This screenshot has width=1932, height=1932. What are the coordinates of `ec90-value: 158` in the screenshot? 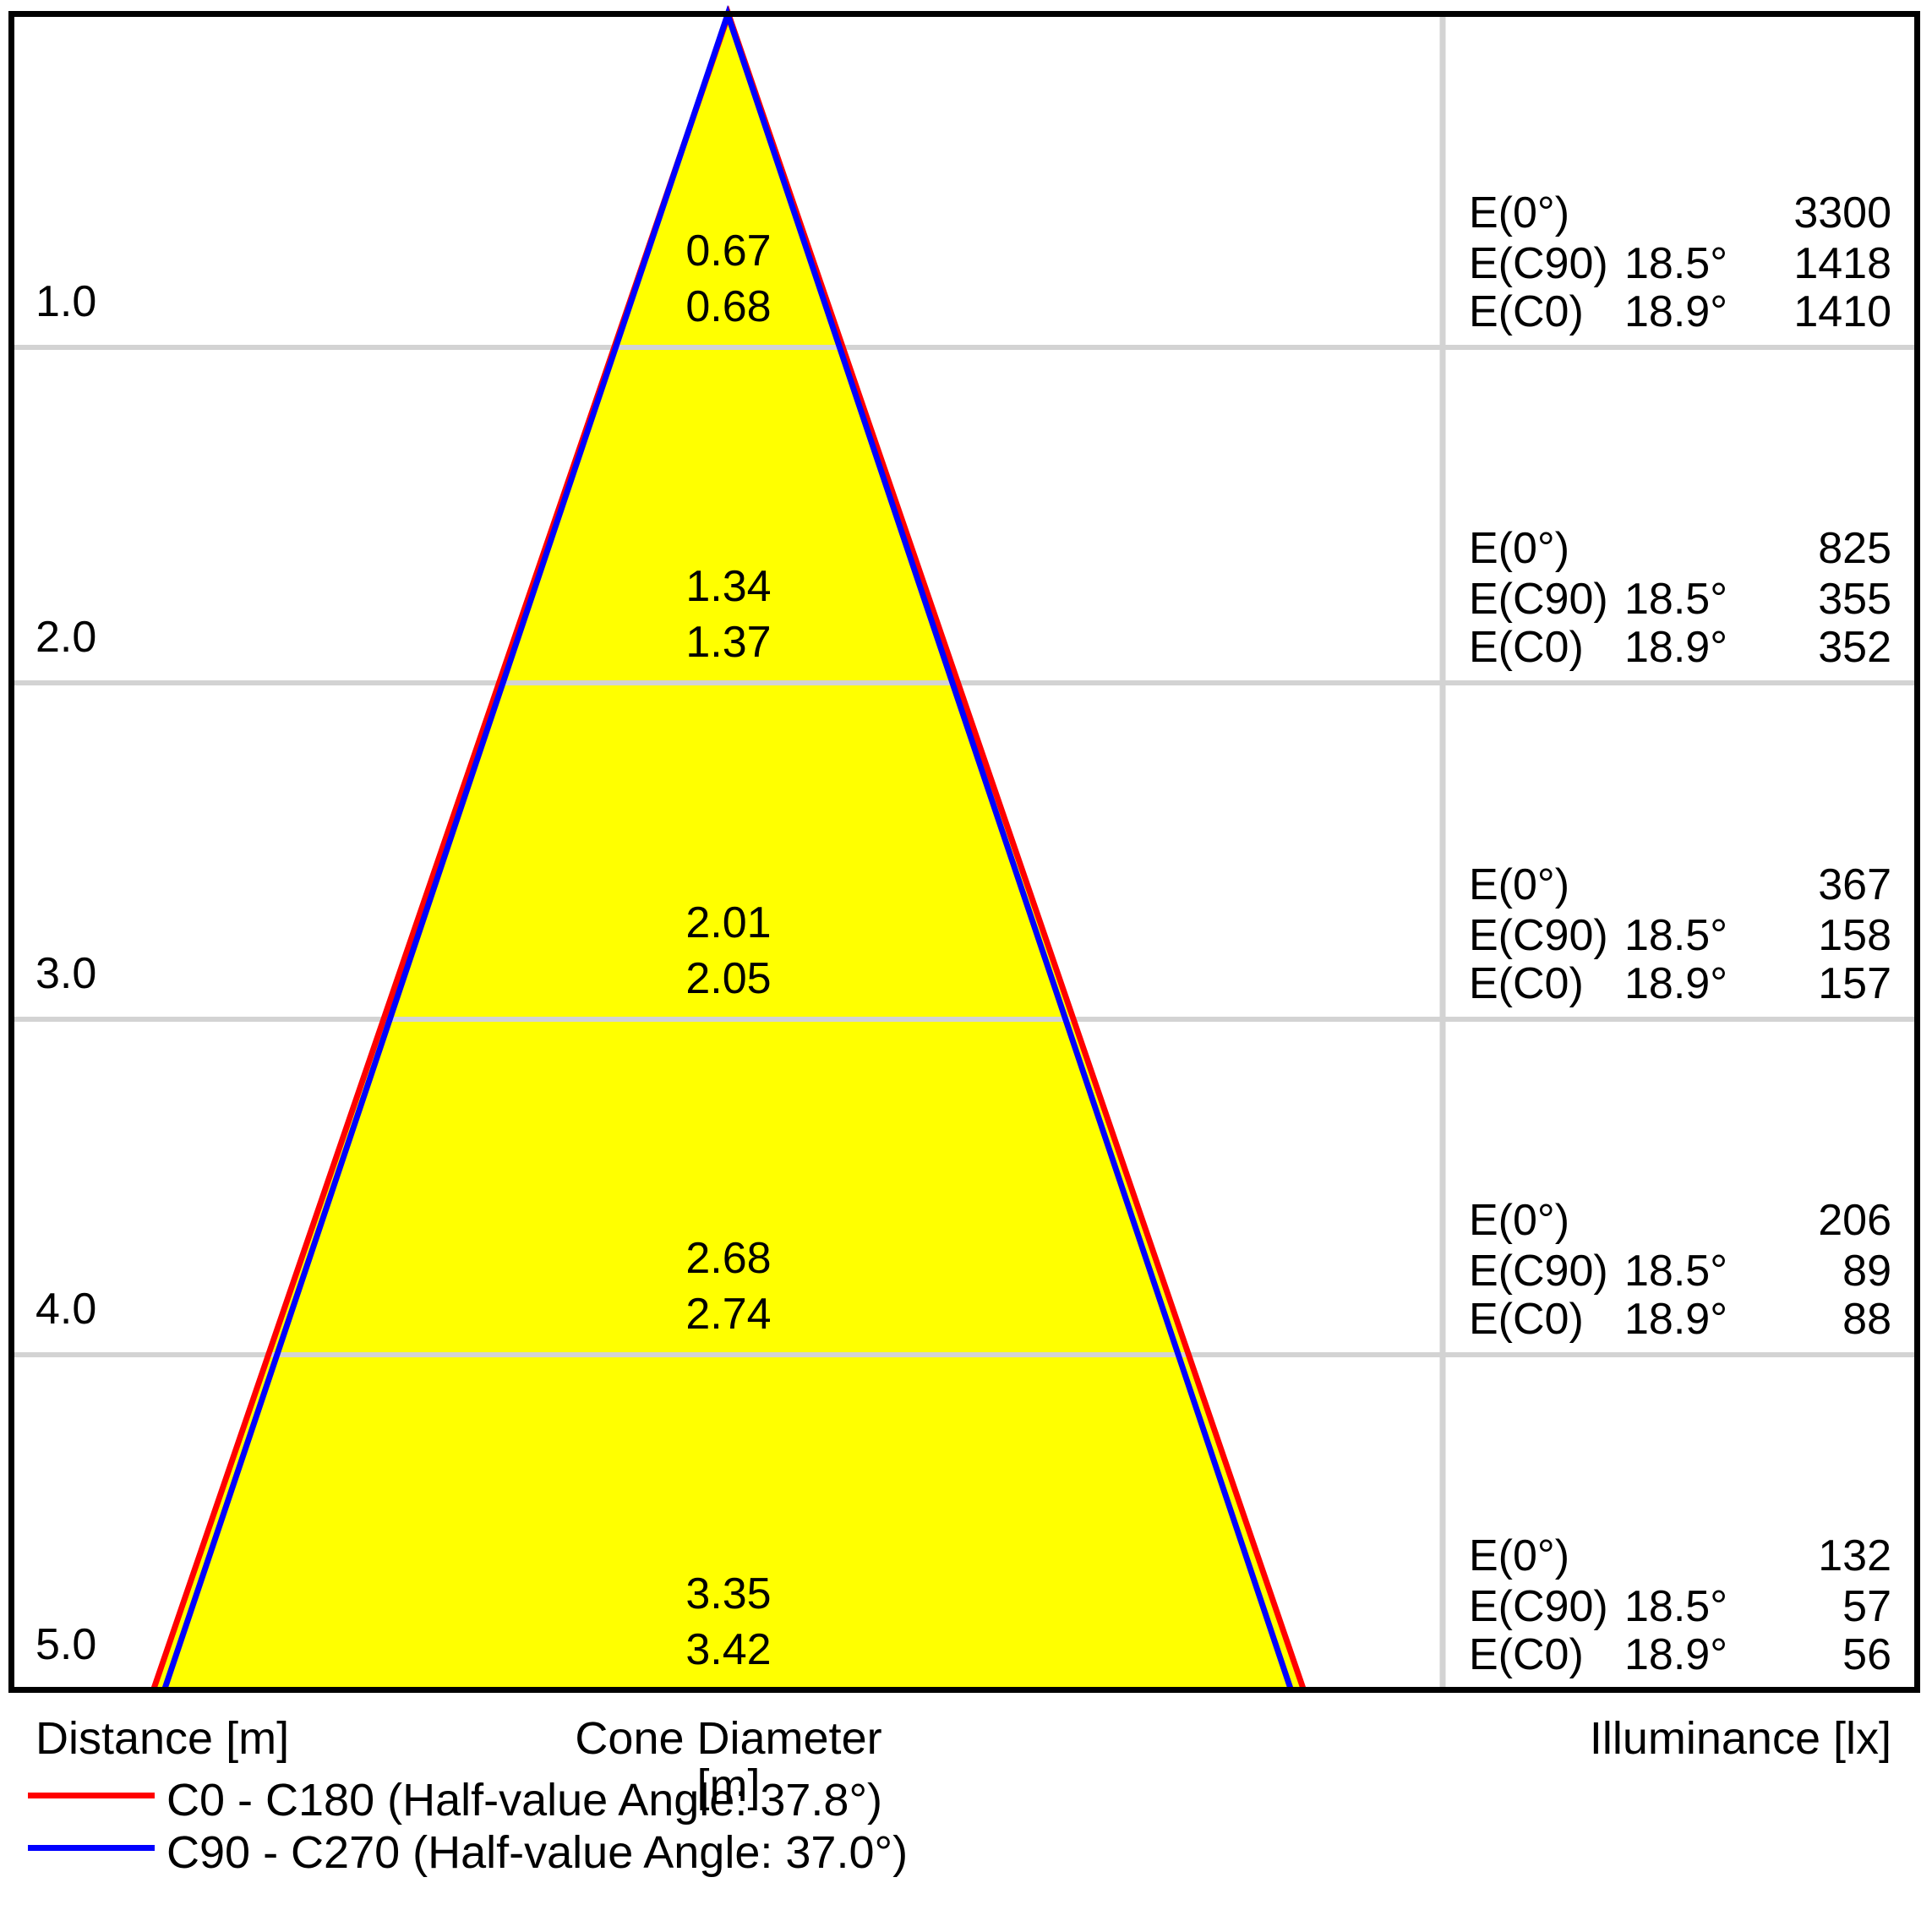 It's located at (1855, 936).